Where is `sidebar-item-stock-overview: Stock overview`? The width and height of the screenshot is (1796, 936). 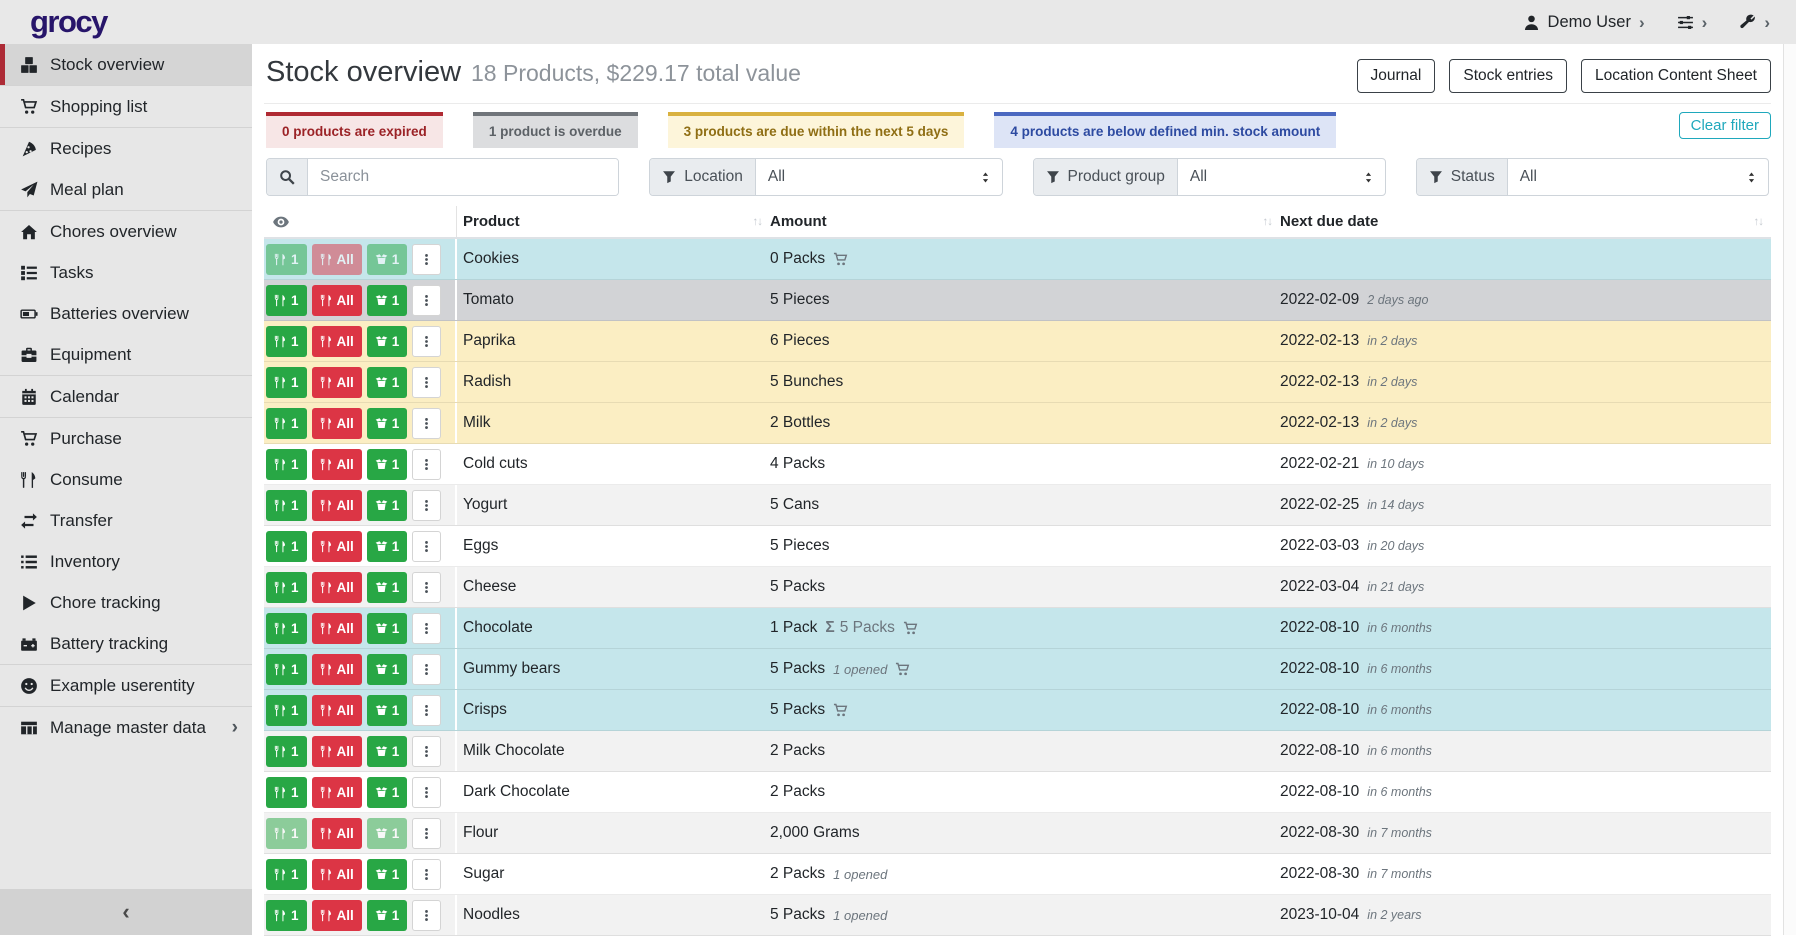 sidebar-item-stock-overview: Stock overview is located at coordinates (126, 64).